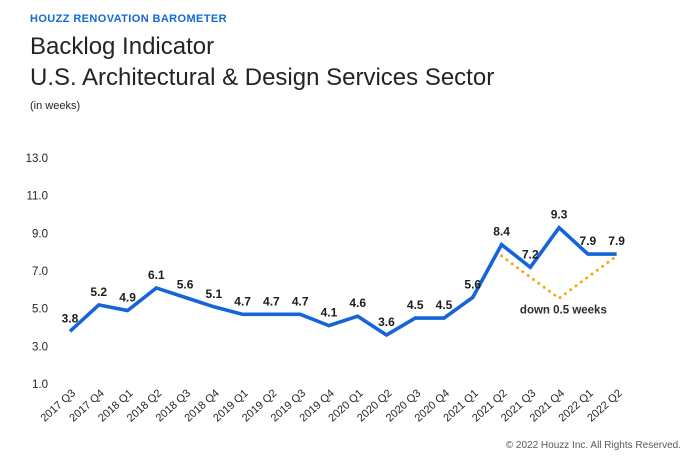  Describe the element at coordinates (501, 232) in the screenshot. I see `data-point-label: 8.4` at that location.